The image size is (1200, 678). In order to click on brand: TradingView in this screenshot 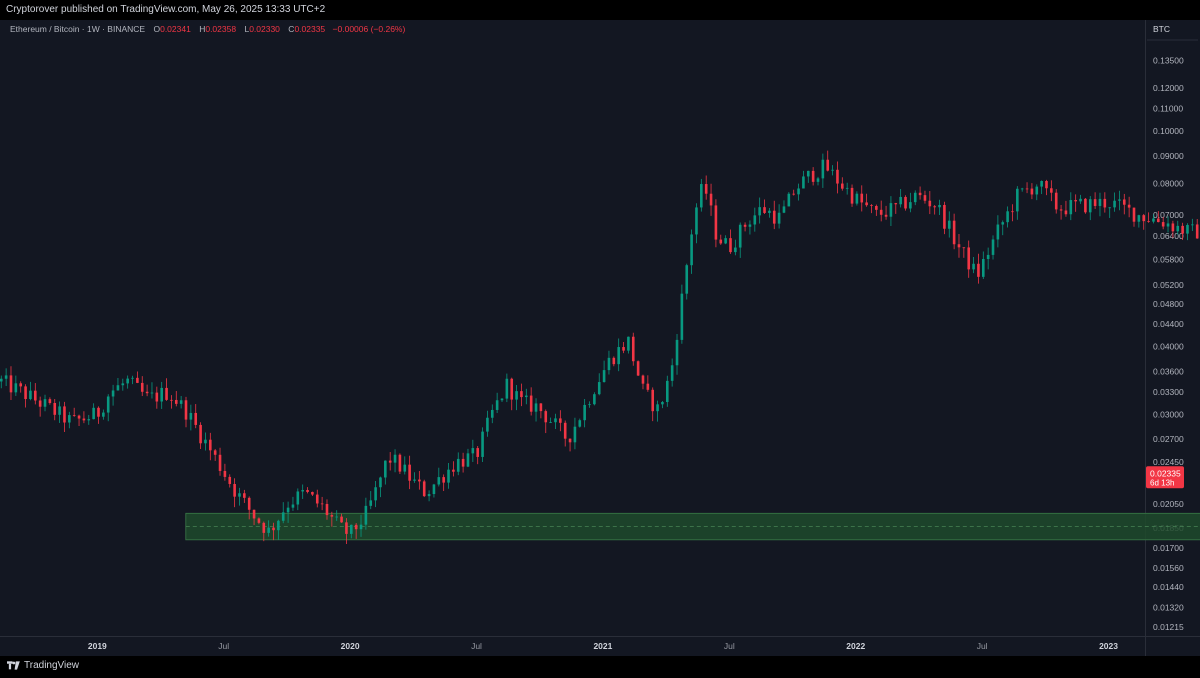, I will do `click(43, 665)`.